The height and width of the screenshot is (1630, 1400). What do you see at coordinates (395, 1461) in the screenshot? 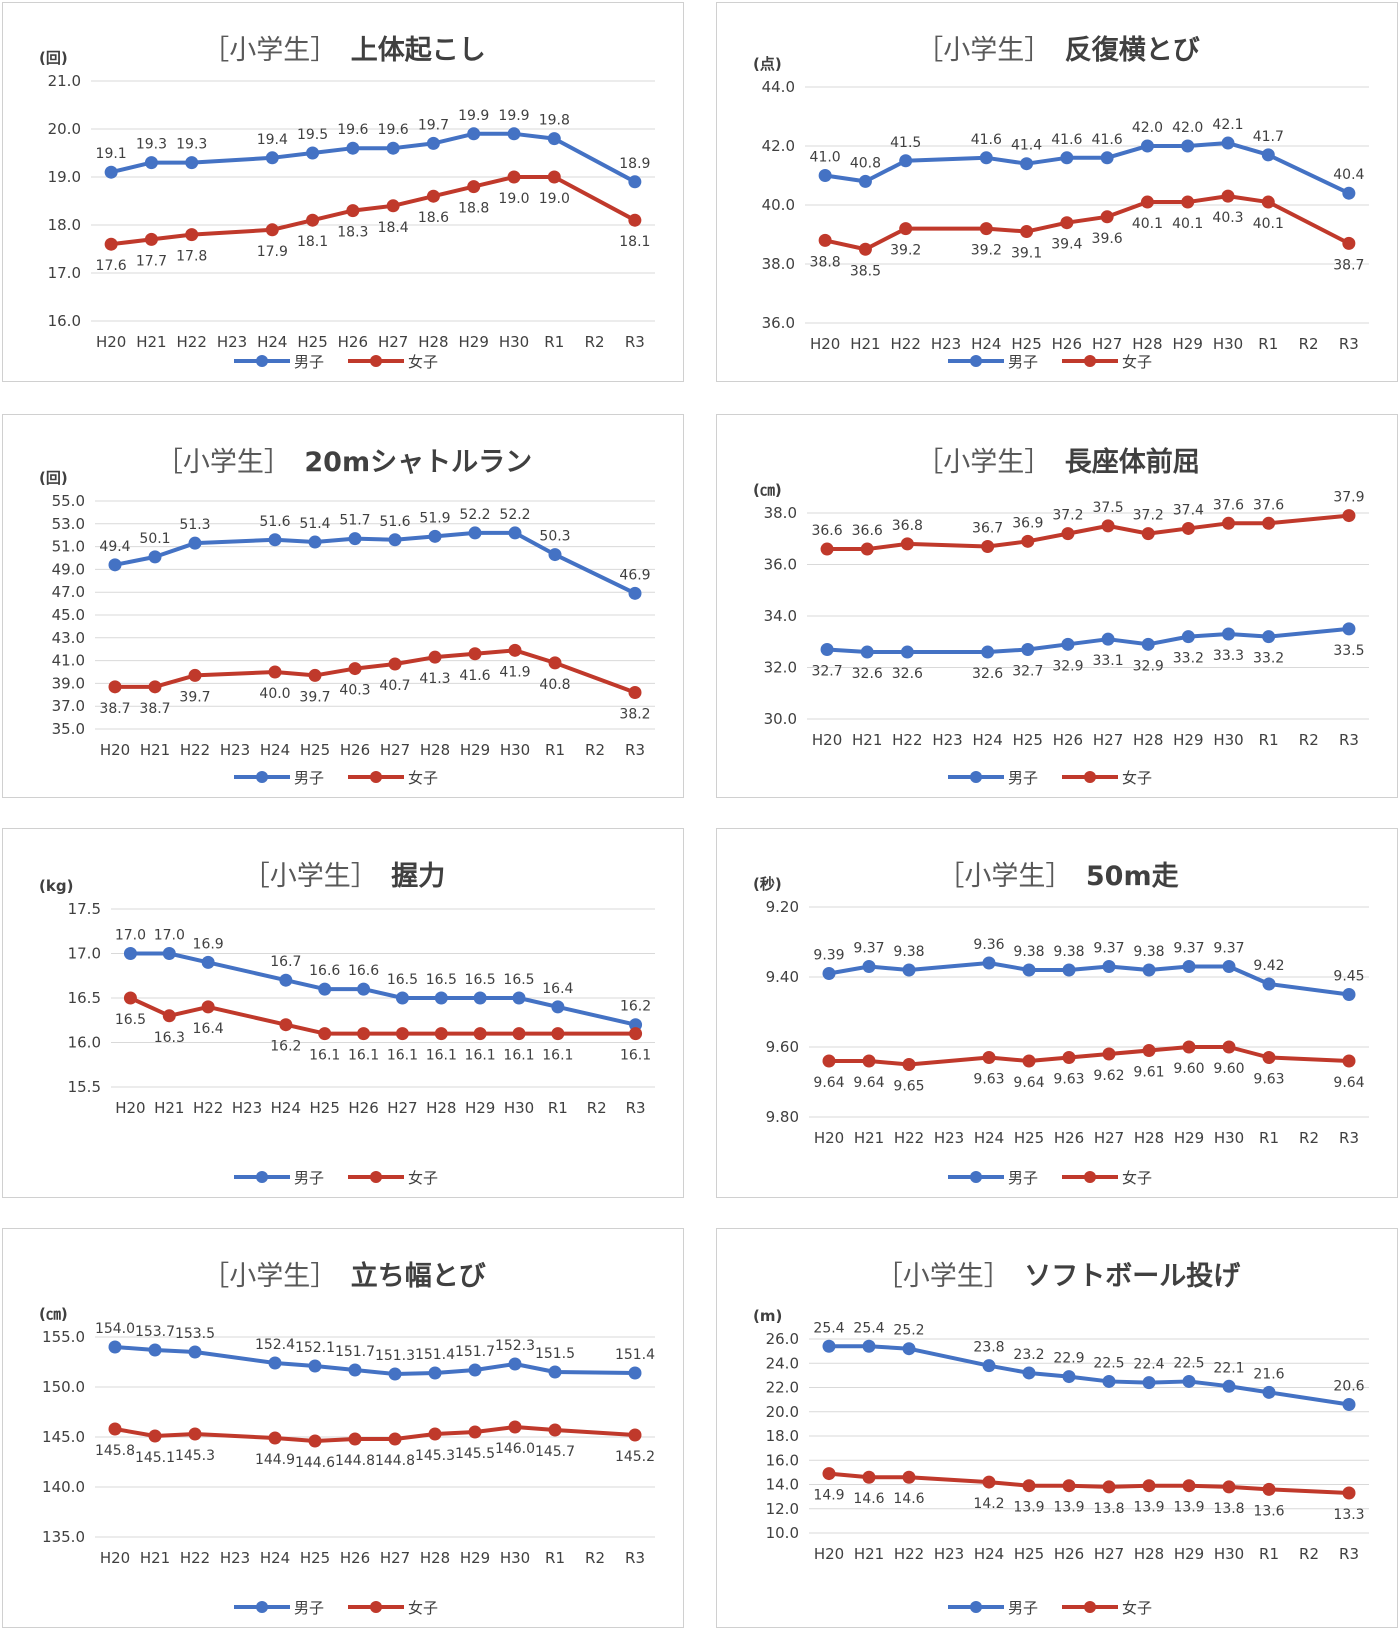
I see `data-label-female: 144.8` at bounding box center [395, 1461].